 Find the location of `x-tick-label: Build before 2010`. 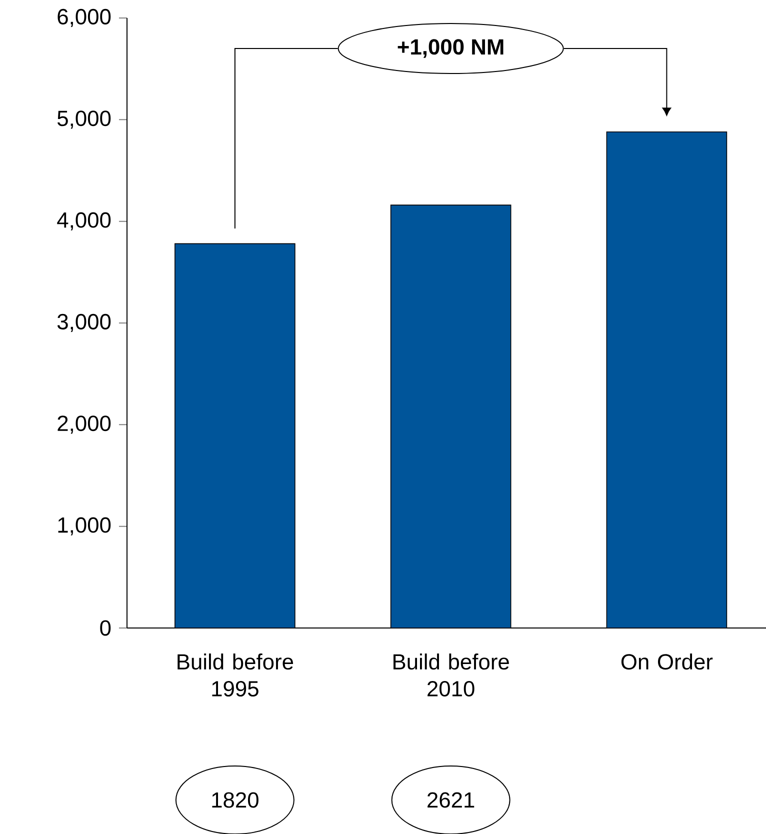

x-tick-label: Build before 2010 is located at coordinates (451, 675).